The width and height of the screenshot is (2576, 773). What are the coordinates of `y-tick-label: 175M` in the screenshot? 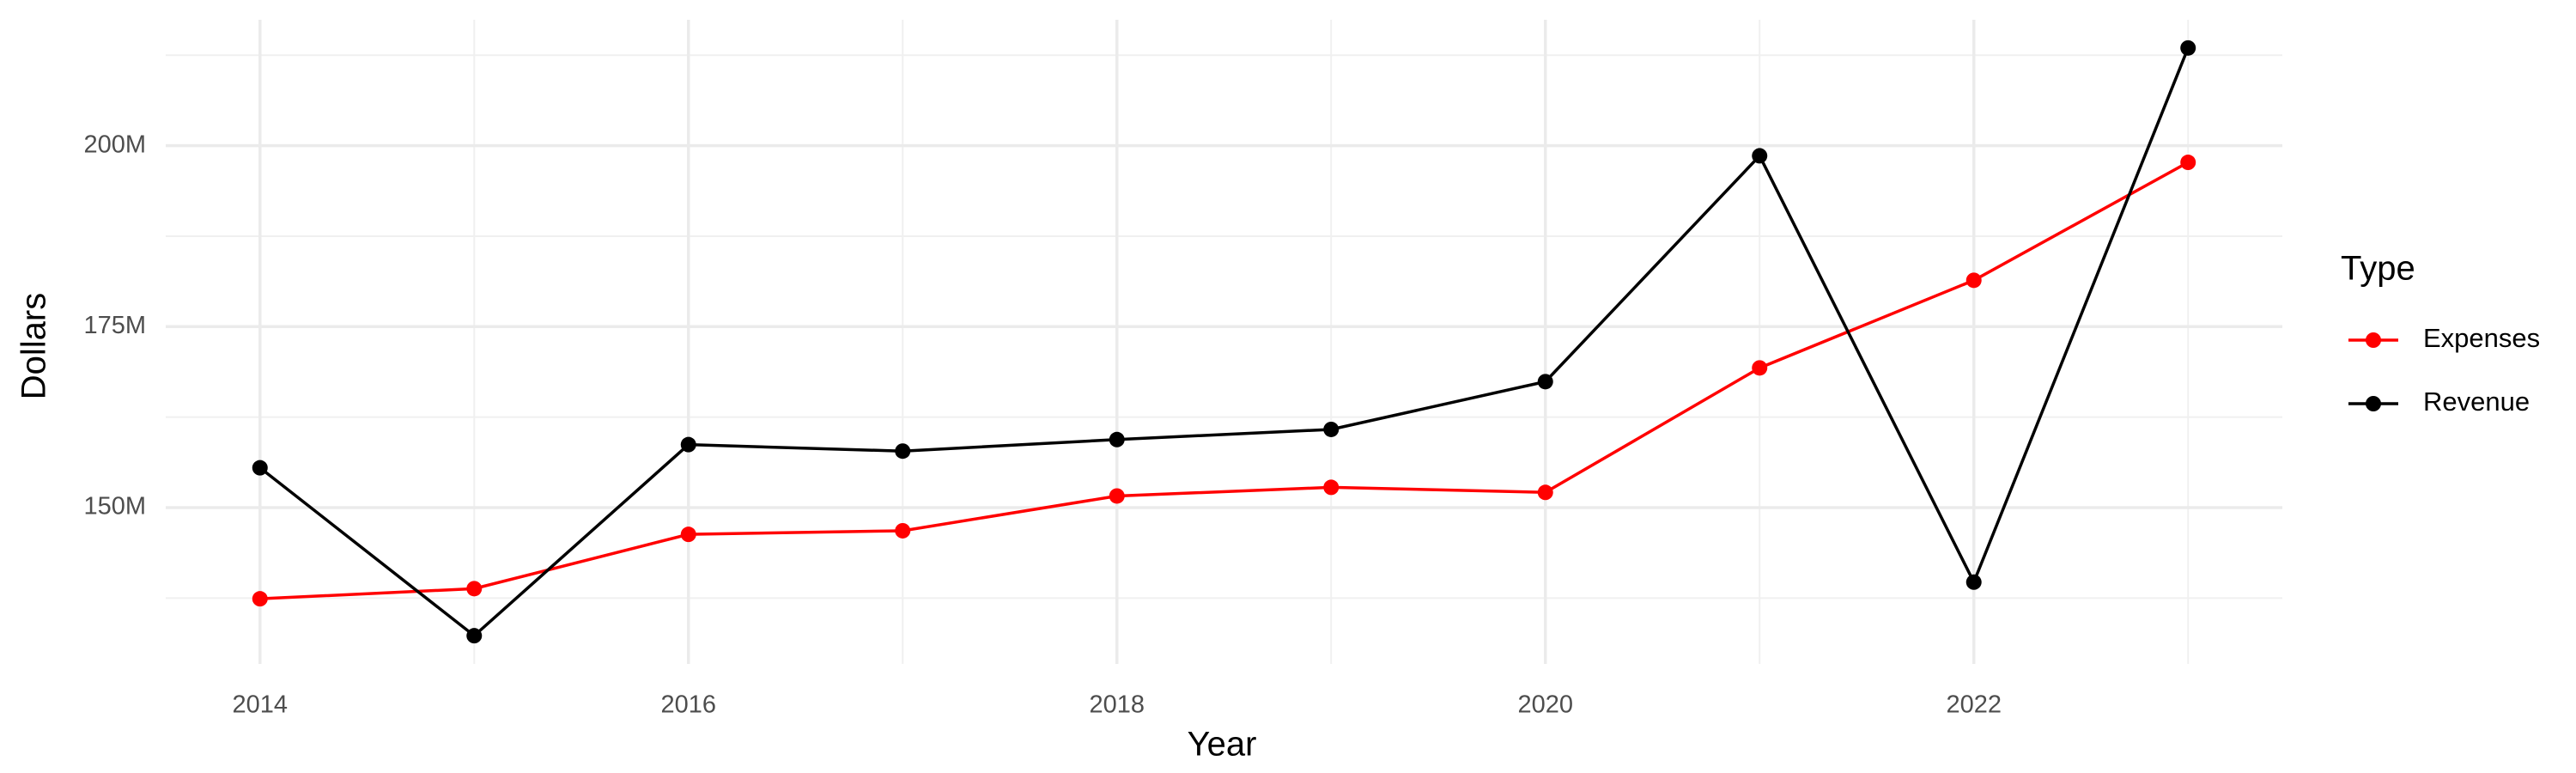 It's located at (114, 325).